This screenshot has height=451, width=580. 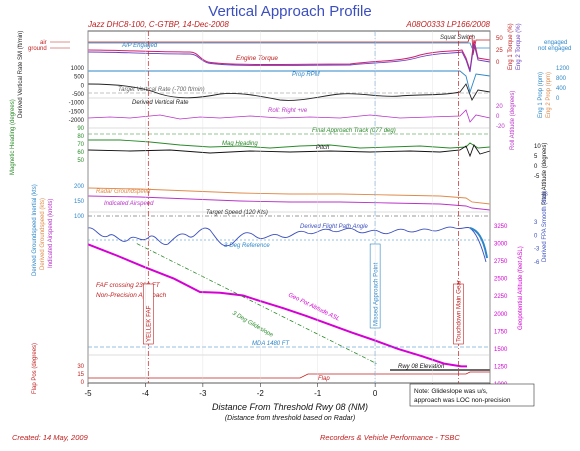 I want to click on flap-tick-label: 0, so click(x=83, y=383).